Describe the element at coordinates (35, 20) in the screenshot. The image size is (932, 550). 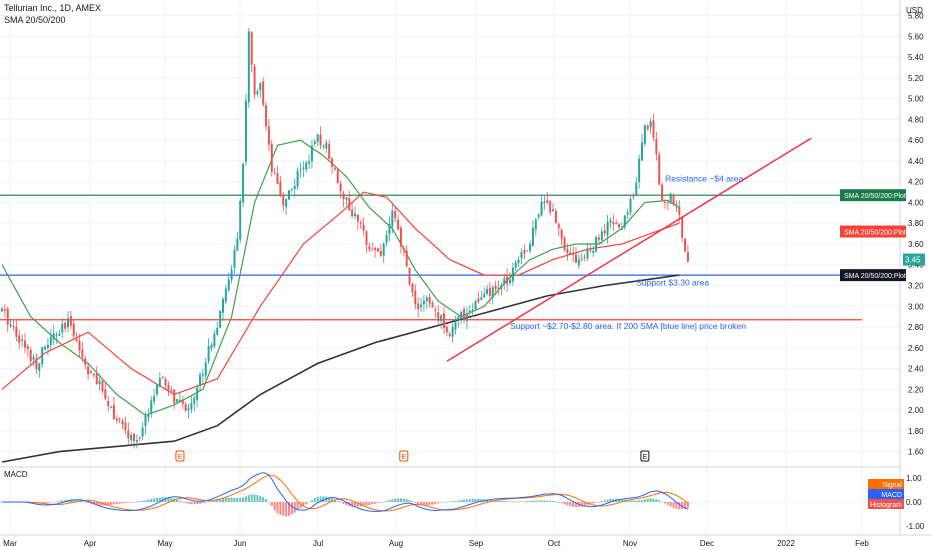
I see `indicator-legend: SMA 20/50/200` at that location.